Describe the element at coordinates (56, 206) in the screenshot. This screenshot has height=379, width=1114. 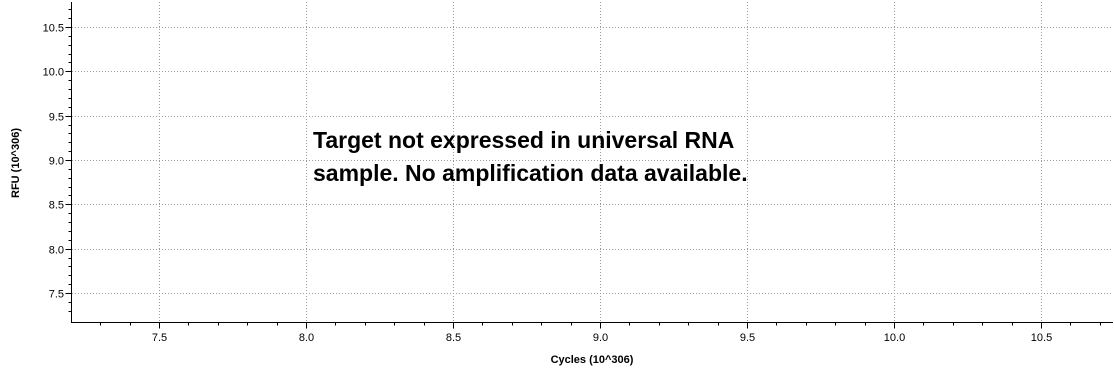
I see `y-tick-label: 8.5` at that location.